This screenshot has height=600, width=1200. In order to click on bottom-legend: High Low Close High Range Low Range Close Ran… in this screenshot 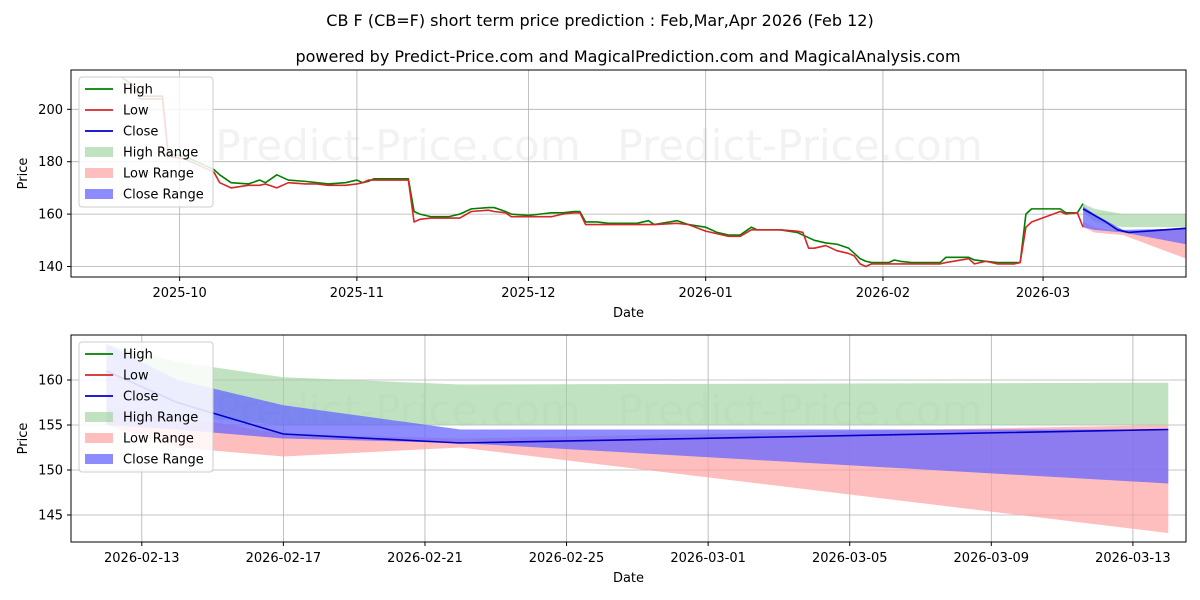, I will do `click(146, 407)`.